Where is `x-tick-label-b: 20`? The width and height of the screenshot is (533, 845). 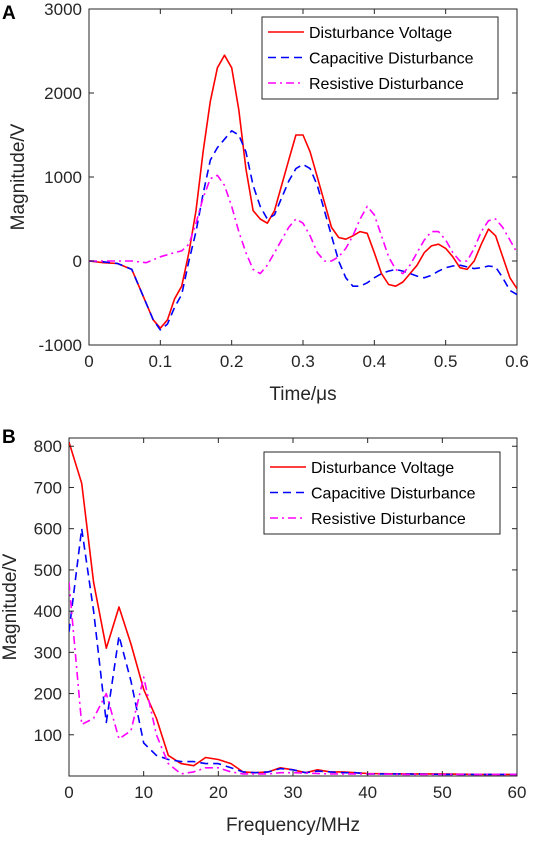
x-tick-label-b: 20 is located at coordinates (218, 792).